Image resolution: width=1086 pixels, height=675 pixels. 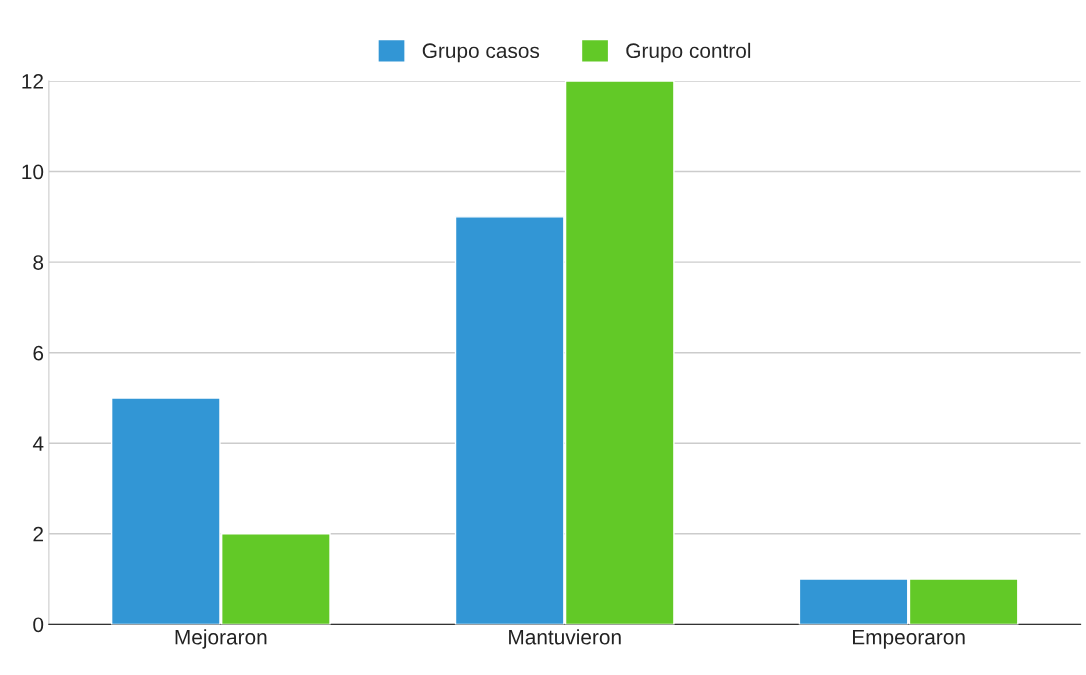 What do you see at coordinates (38, 353) in the screenshot?
I see `y-tick-label: 6` at bounding box center [38, 353].